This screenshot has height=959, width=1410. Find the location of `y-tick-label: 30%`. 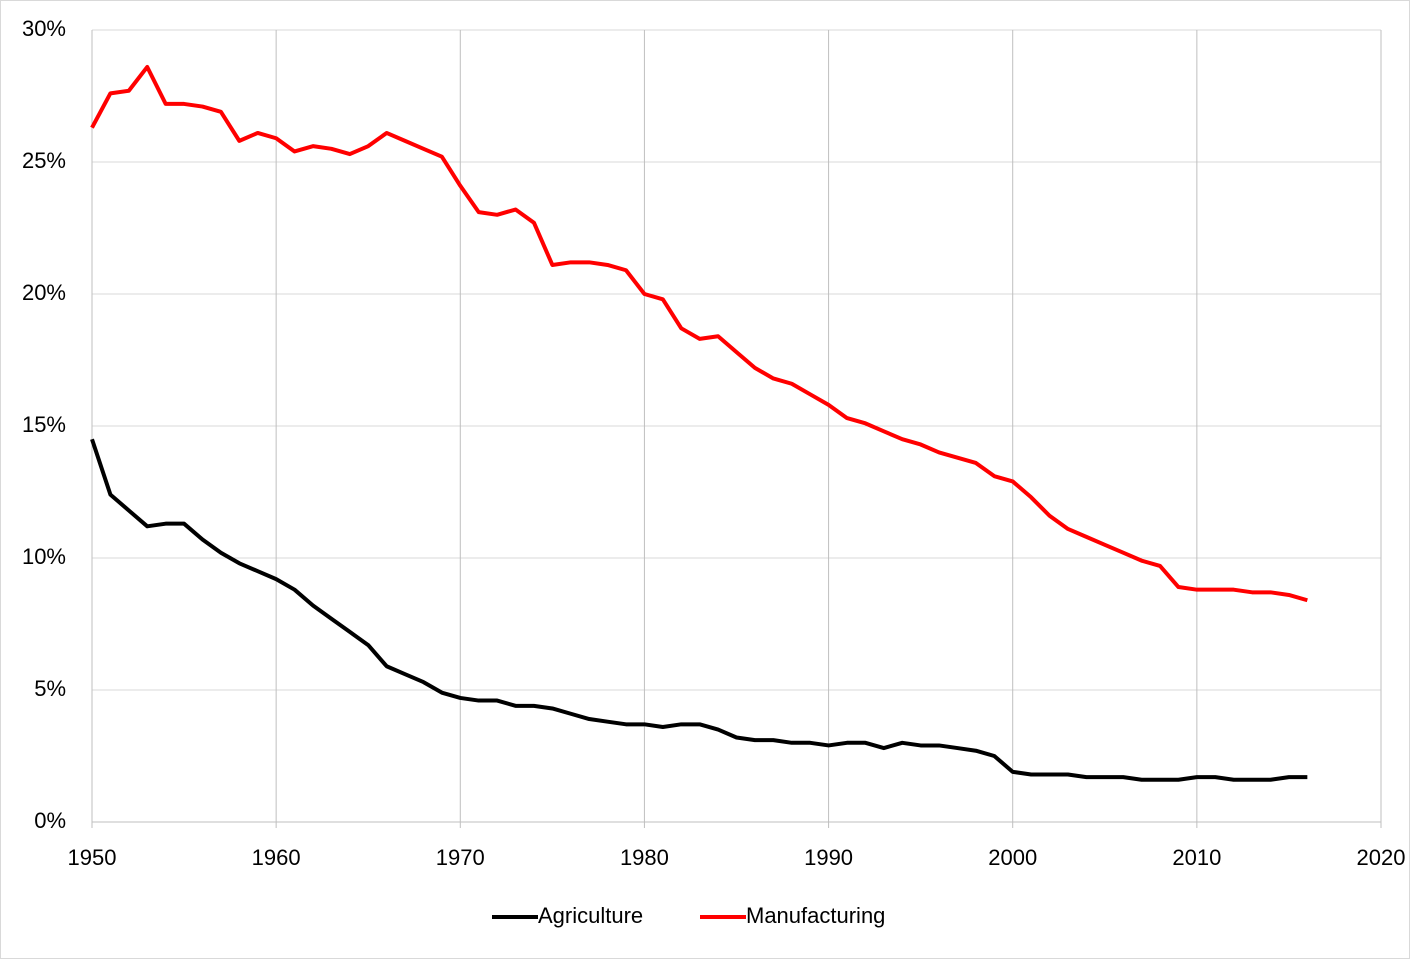

y-tick-label: 30% is located at coordinates (44, 28).